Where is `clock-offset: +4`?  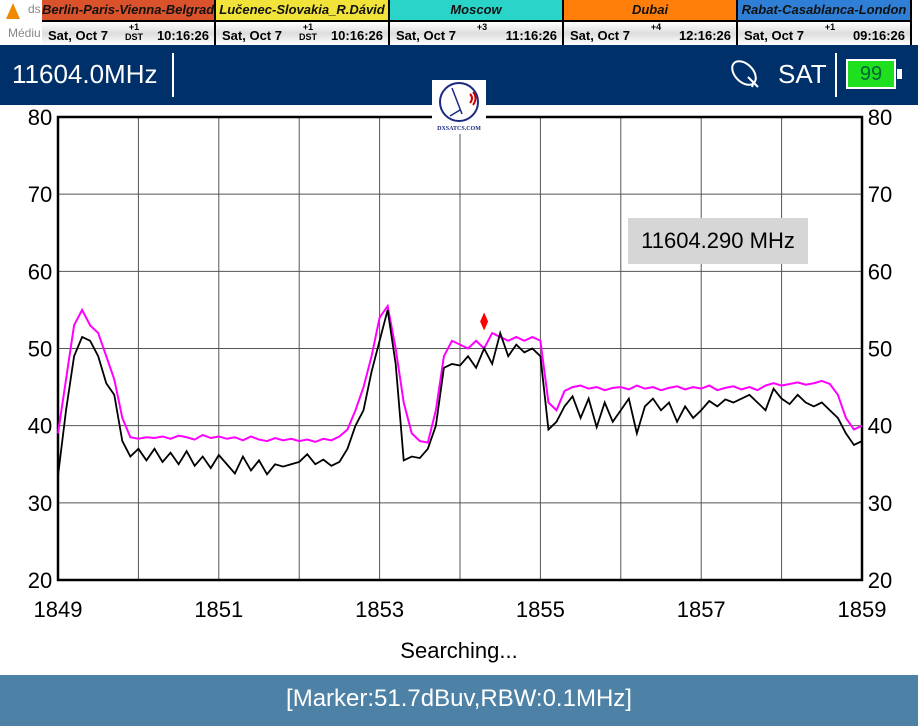
clock-offset: +4 is located at coordinates (656, 27).